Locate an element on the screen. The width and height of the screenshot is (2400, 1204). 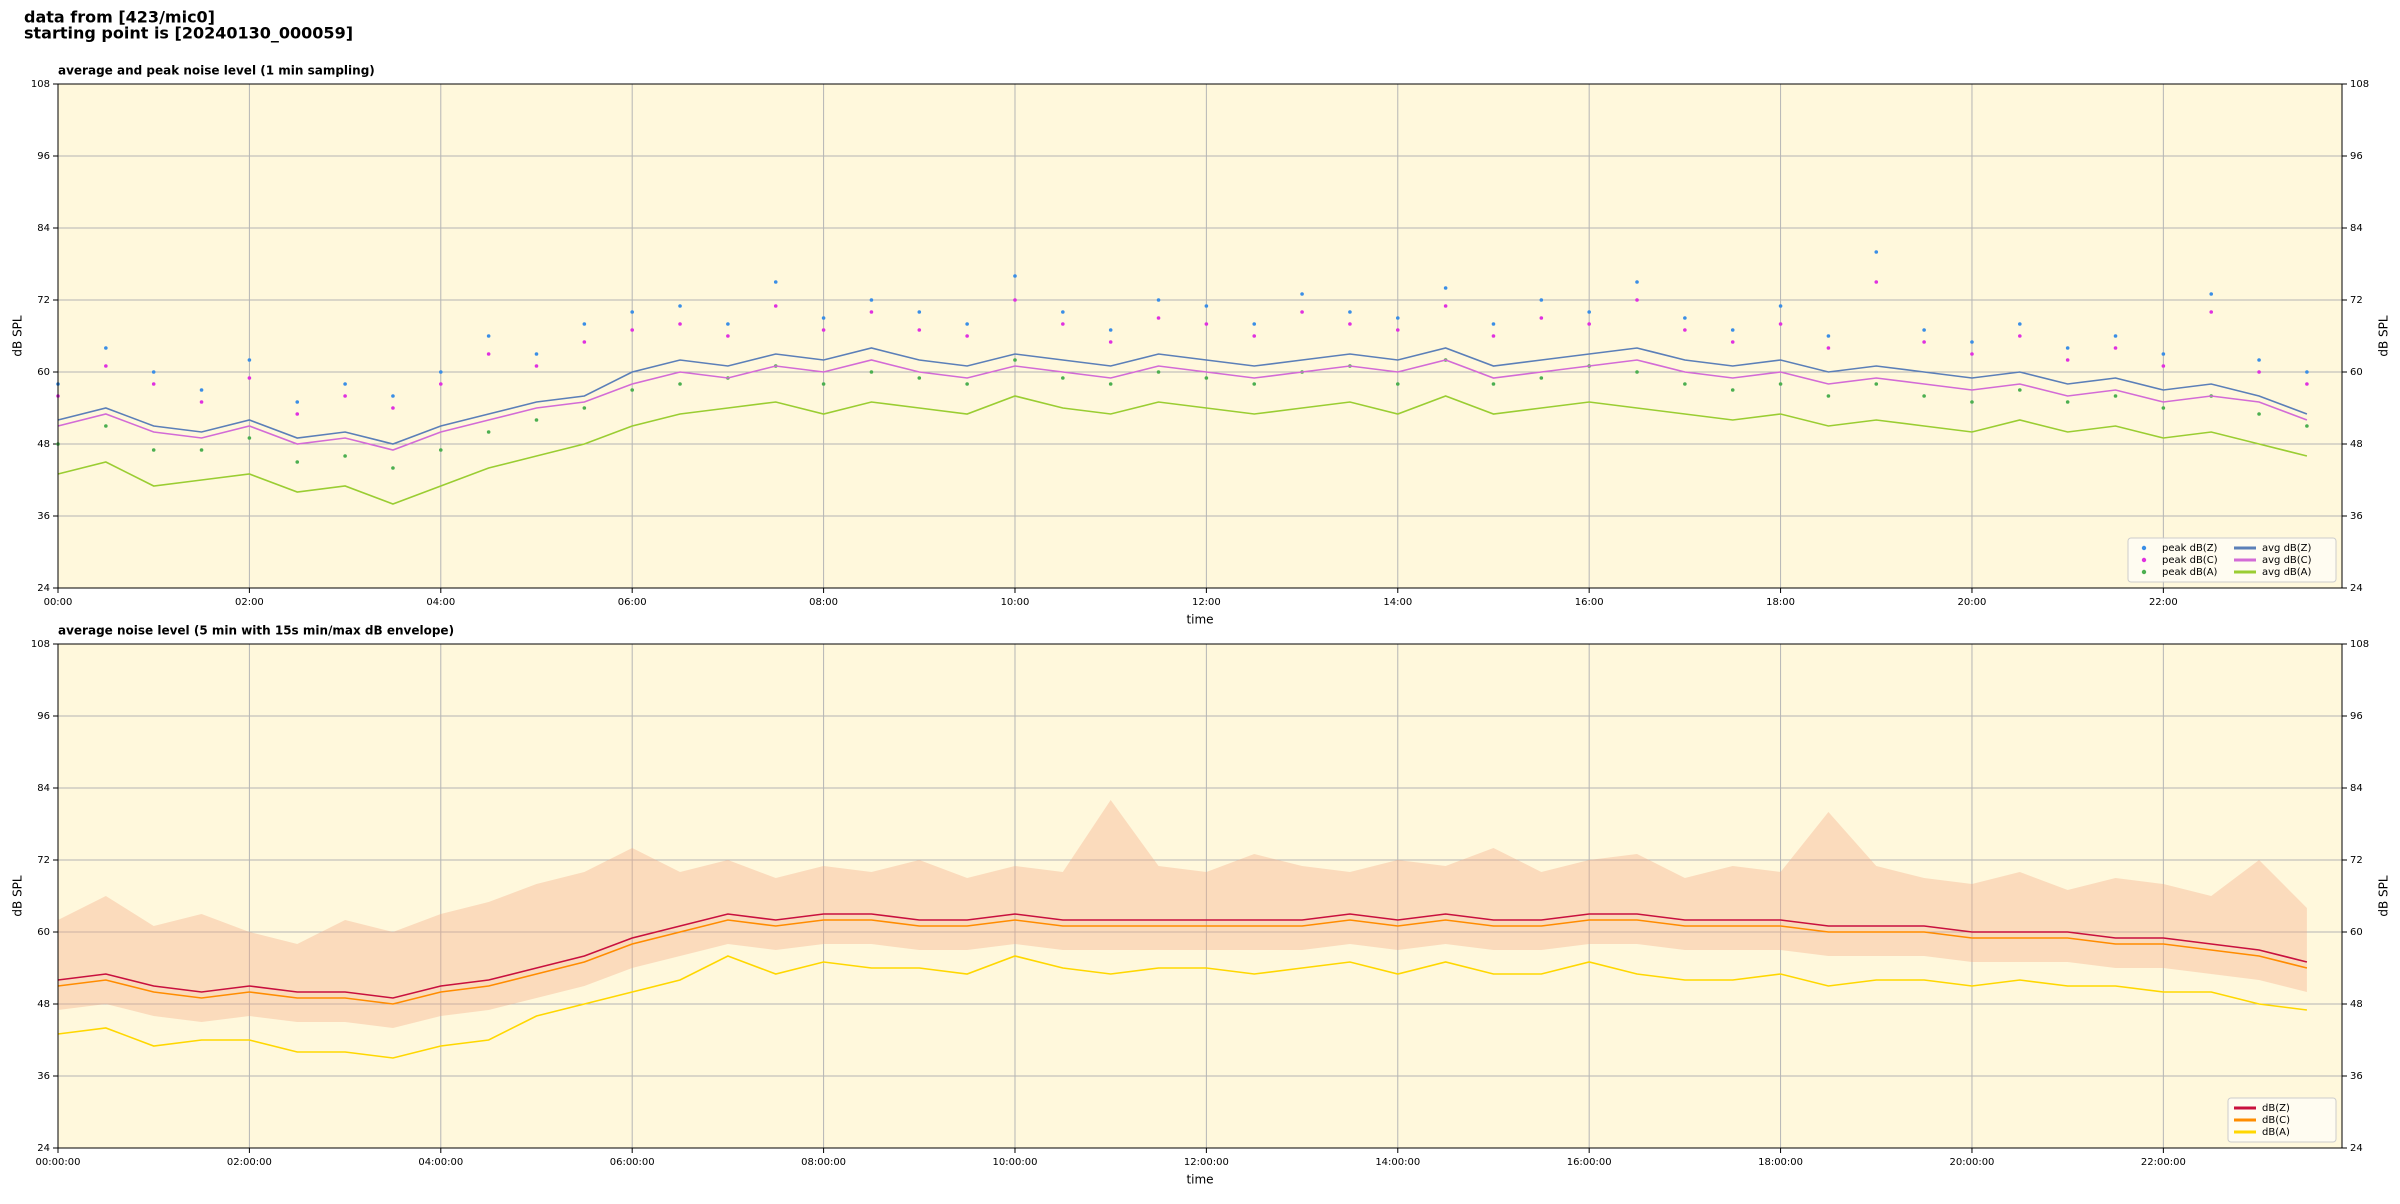
x-tick-label: 20:00:00 is located at coordinates (1972, 1162).